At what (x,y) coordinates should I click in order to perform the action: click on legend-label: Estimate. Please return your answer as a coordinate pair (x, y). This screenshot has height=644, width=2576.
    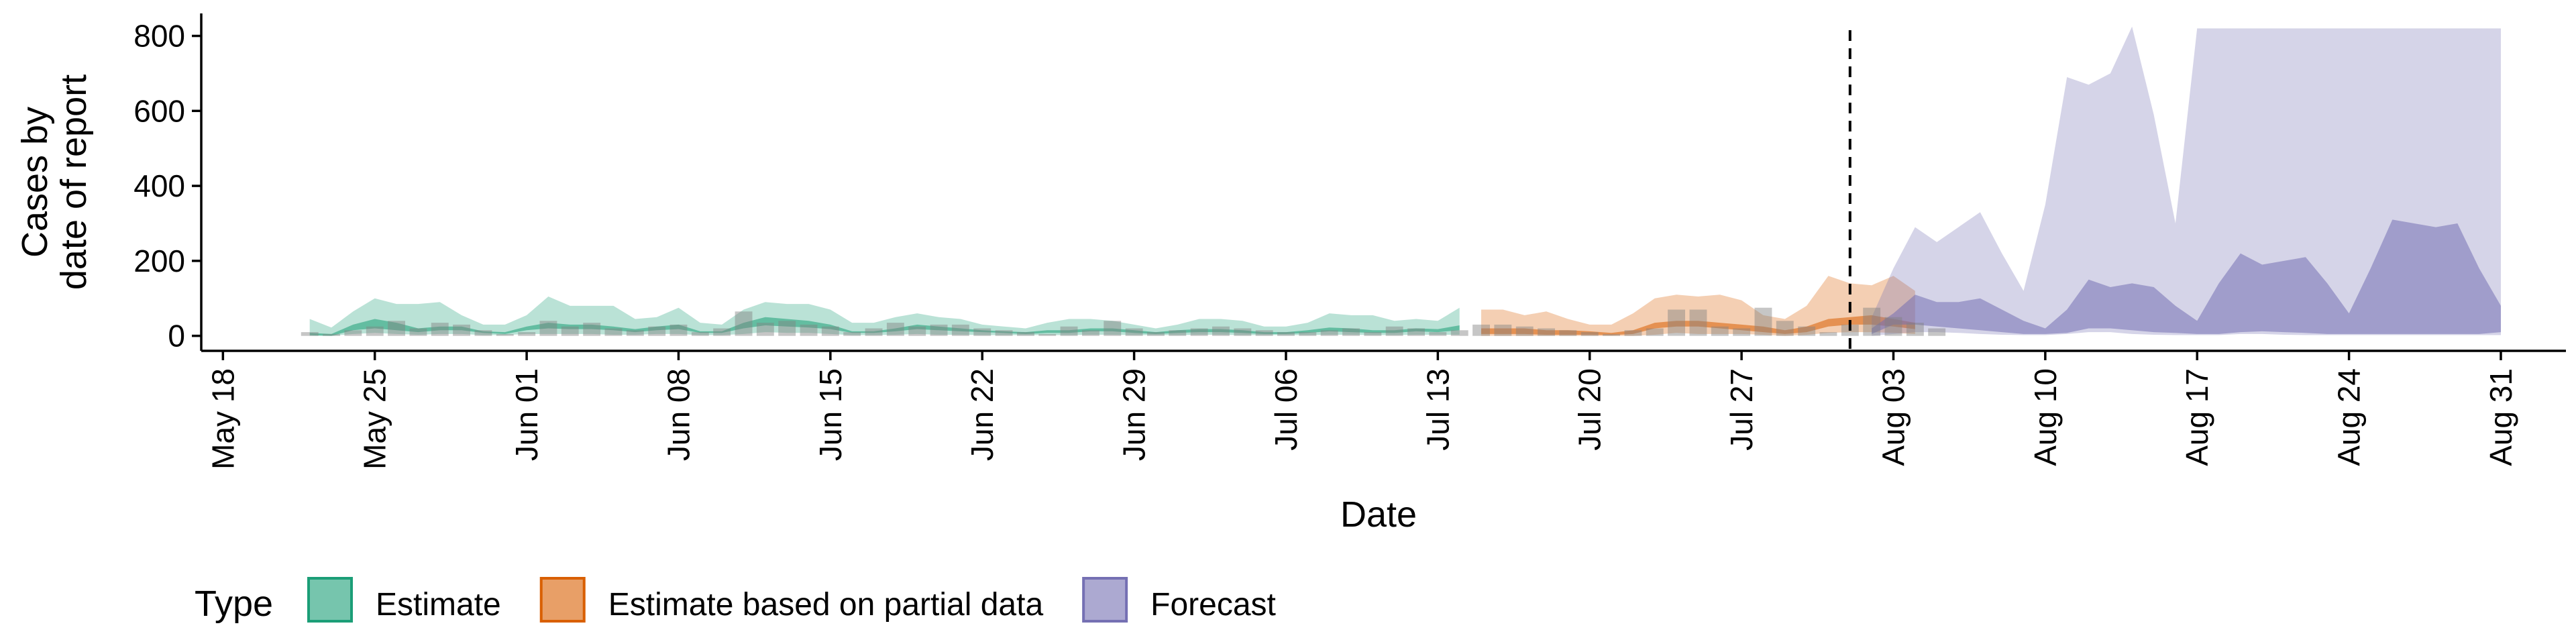
    Looking at the image, I should click on (438, 605).